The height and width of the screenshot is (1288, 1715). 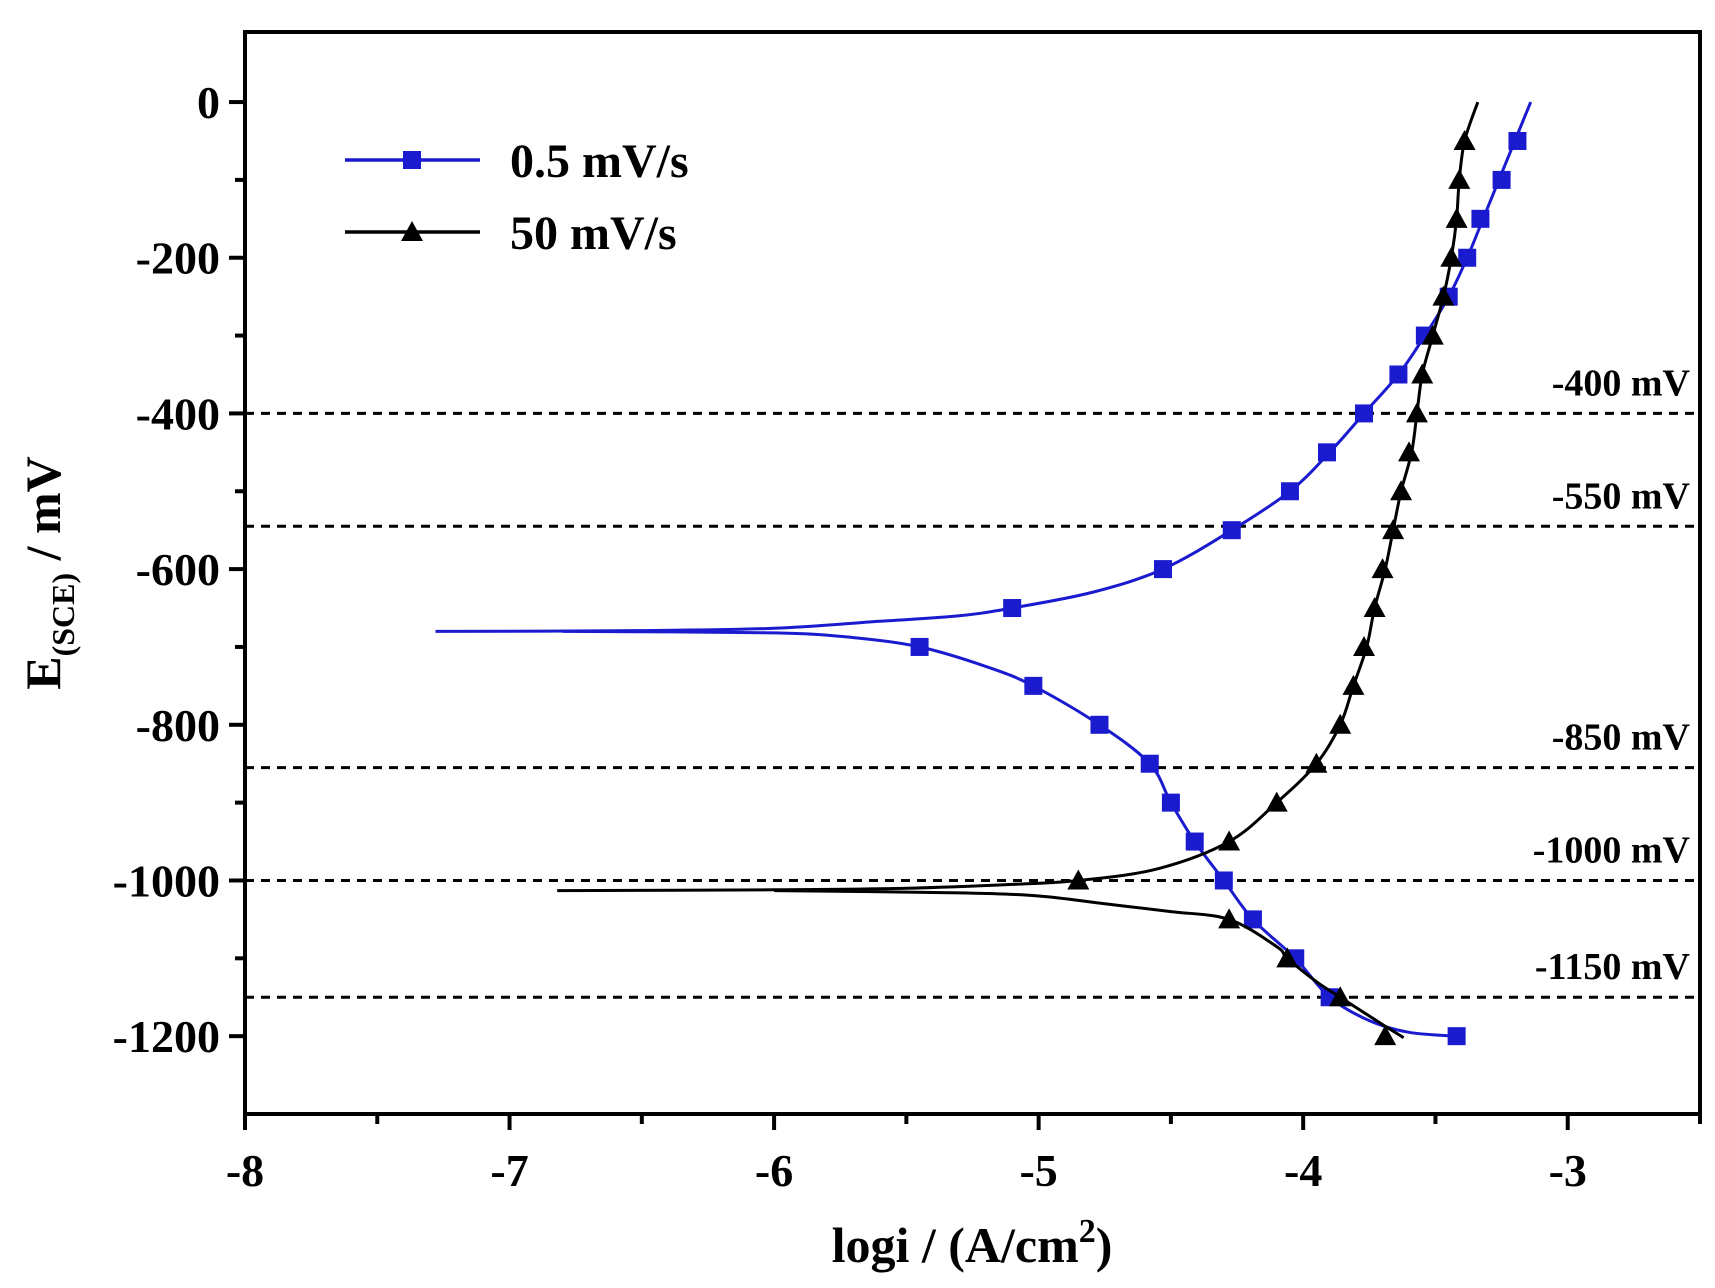 I want to click on series-line-50mvs, so click(x=1089, y=964).